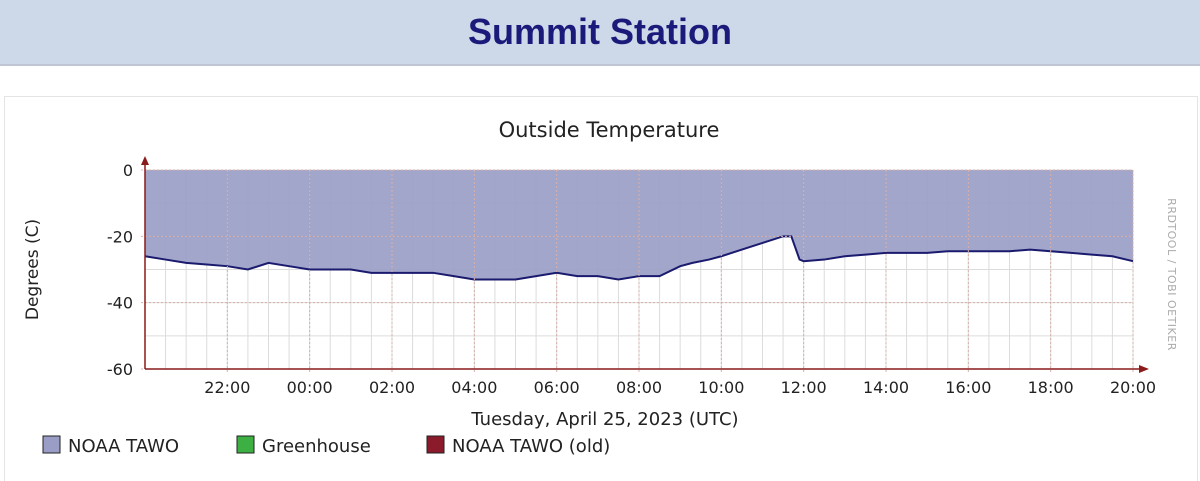  What do you see at coordinates (609, 130) in the screenshot?
I see `chart-title: Outside Temperature` at bounding box center [609, 130].